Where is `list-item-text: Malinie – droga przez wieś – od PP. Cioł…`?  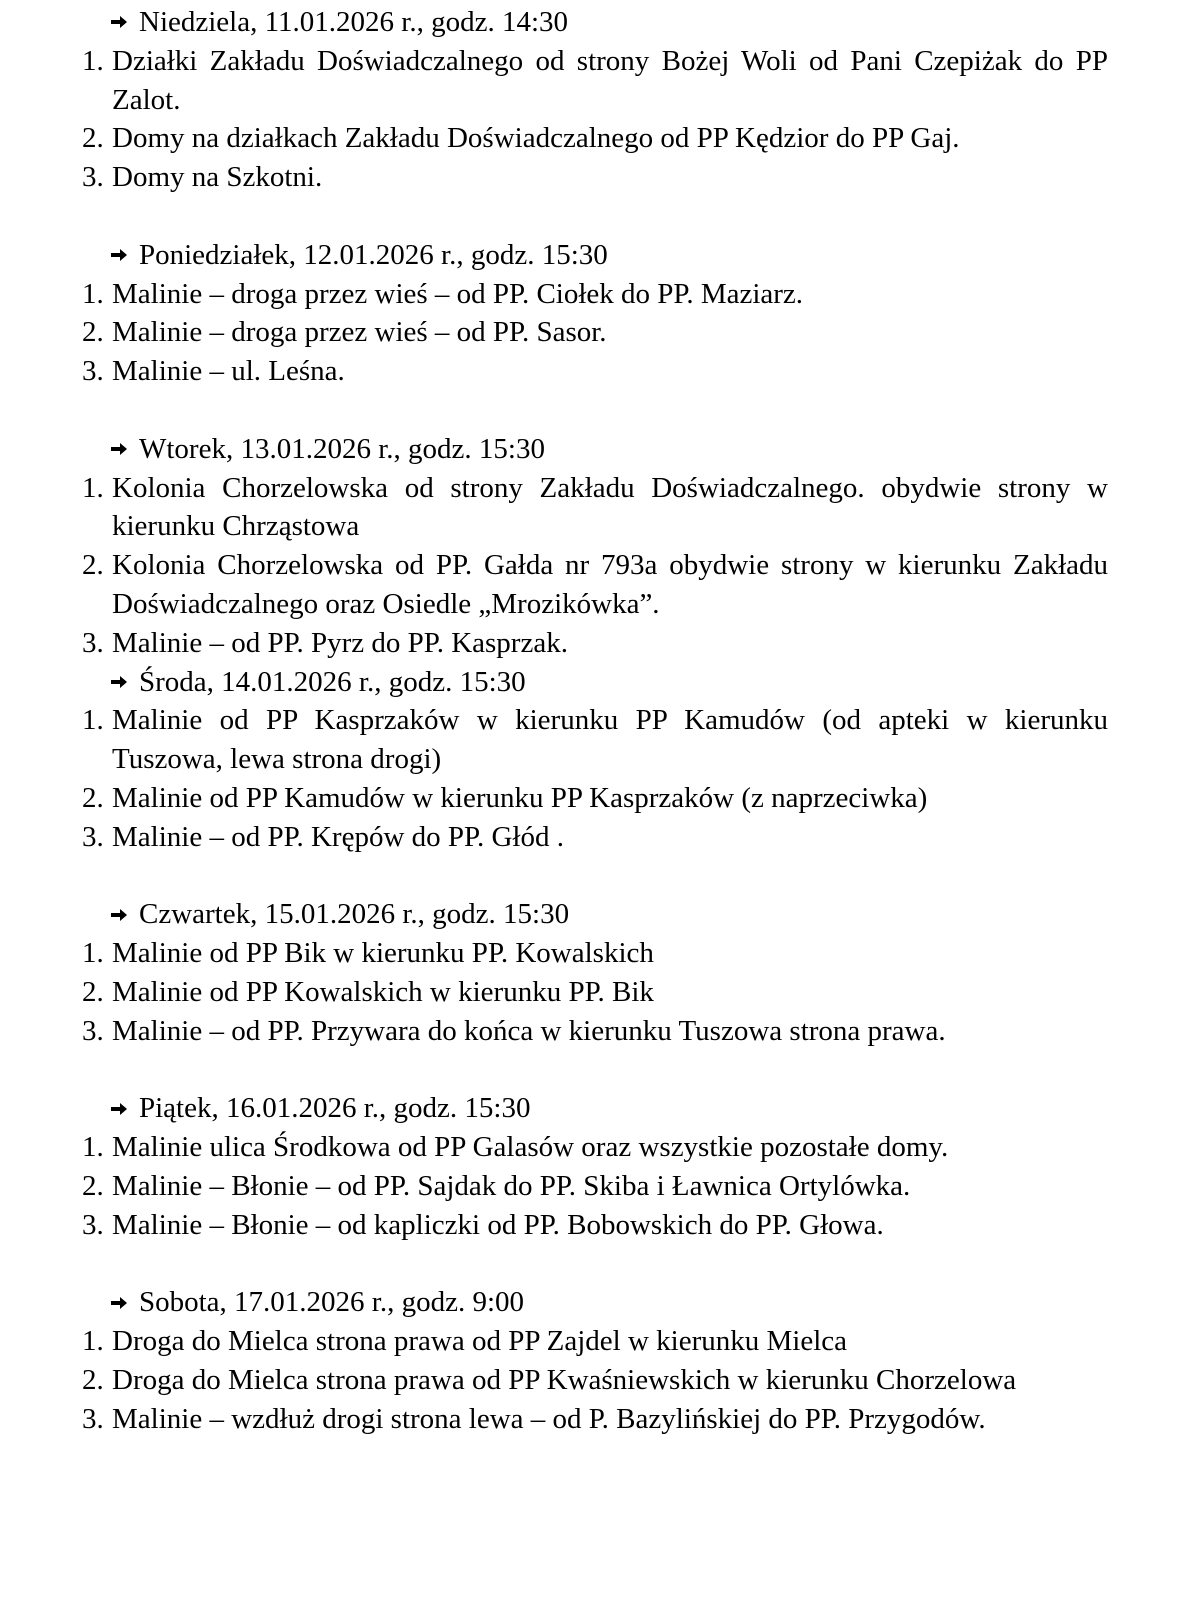 list-item-text: Malinie – droga przez wieś – od PP. Cioł… is located at coordinates (458, 293).